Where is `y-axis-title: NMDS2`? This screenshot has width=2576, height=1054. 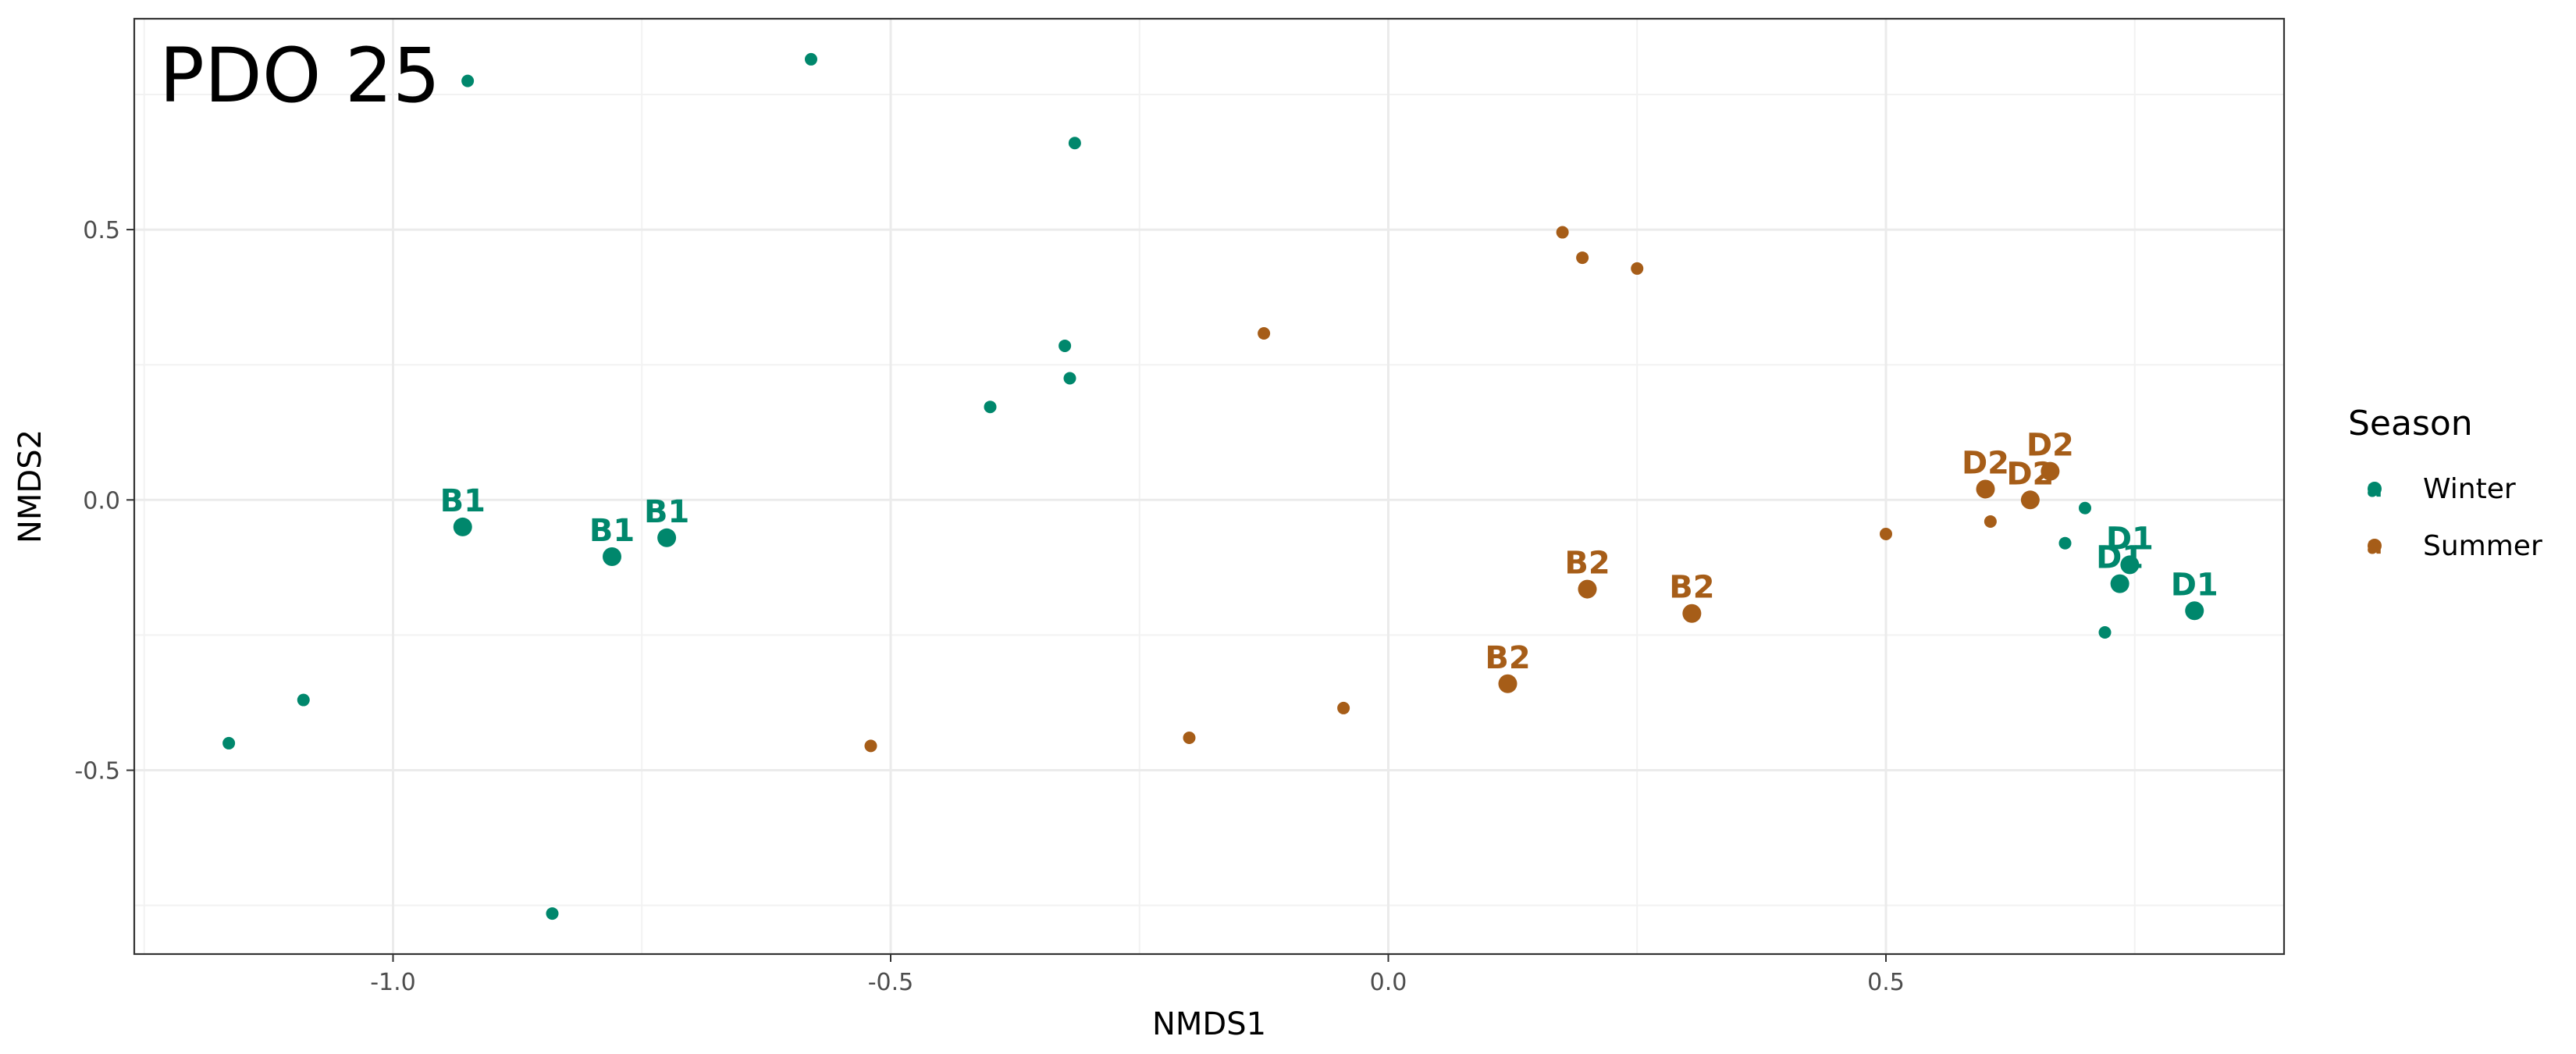
y-axis-title: NMDS2 is located at coordinates (30, 486).